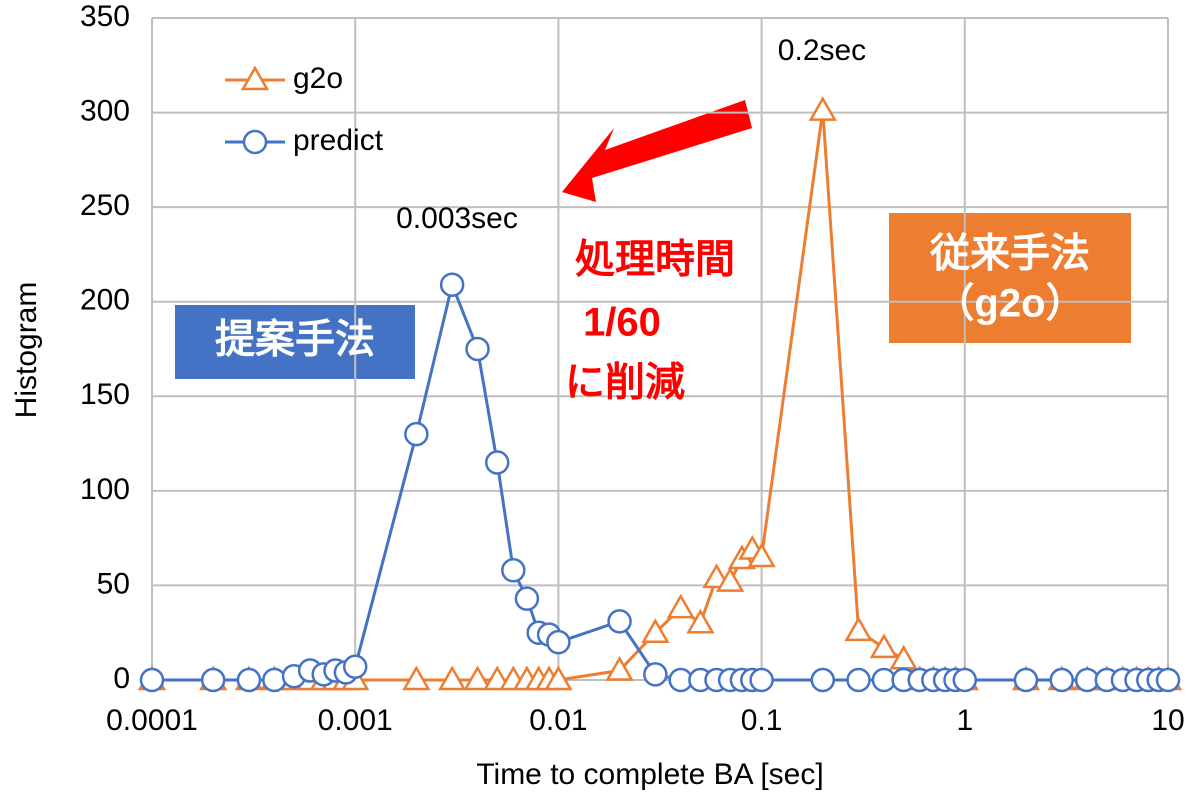 This screenshot has height=805, width=1200. I want to click on y-tick-label: 250, so click(105, 205).